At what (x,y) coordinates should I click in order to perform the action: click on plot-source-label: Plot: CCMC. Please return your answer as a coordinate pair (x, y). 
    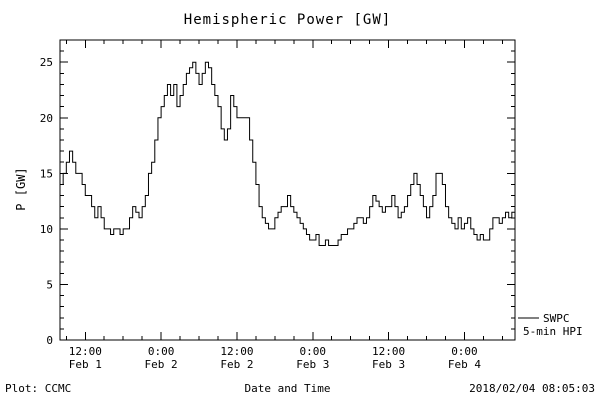
    Looking at the image, I should click on (38, 388).